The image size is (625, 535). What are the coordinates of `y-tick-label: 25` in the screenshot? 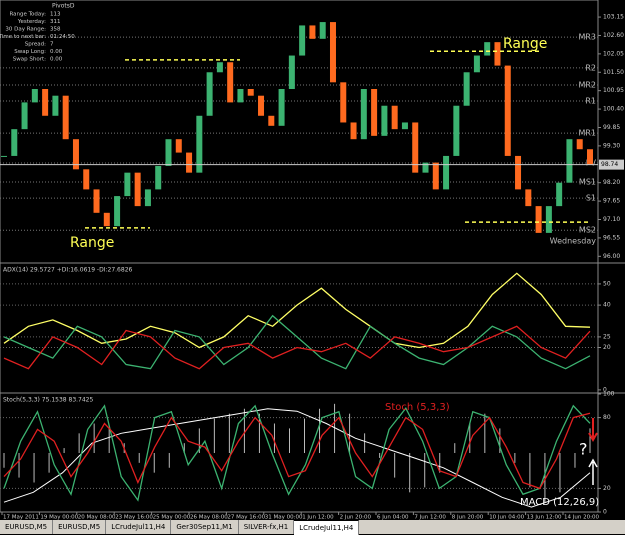 It's located at (607, 336).